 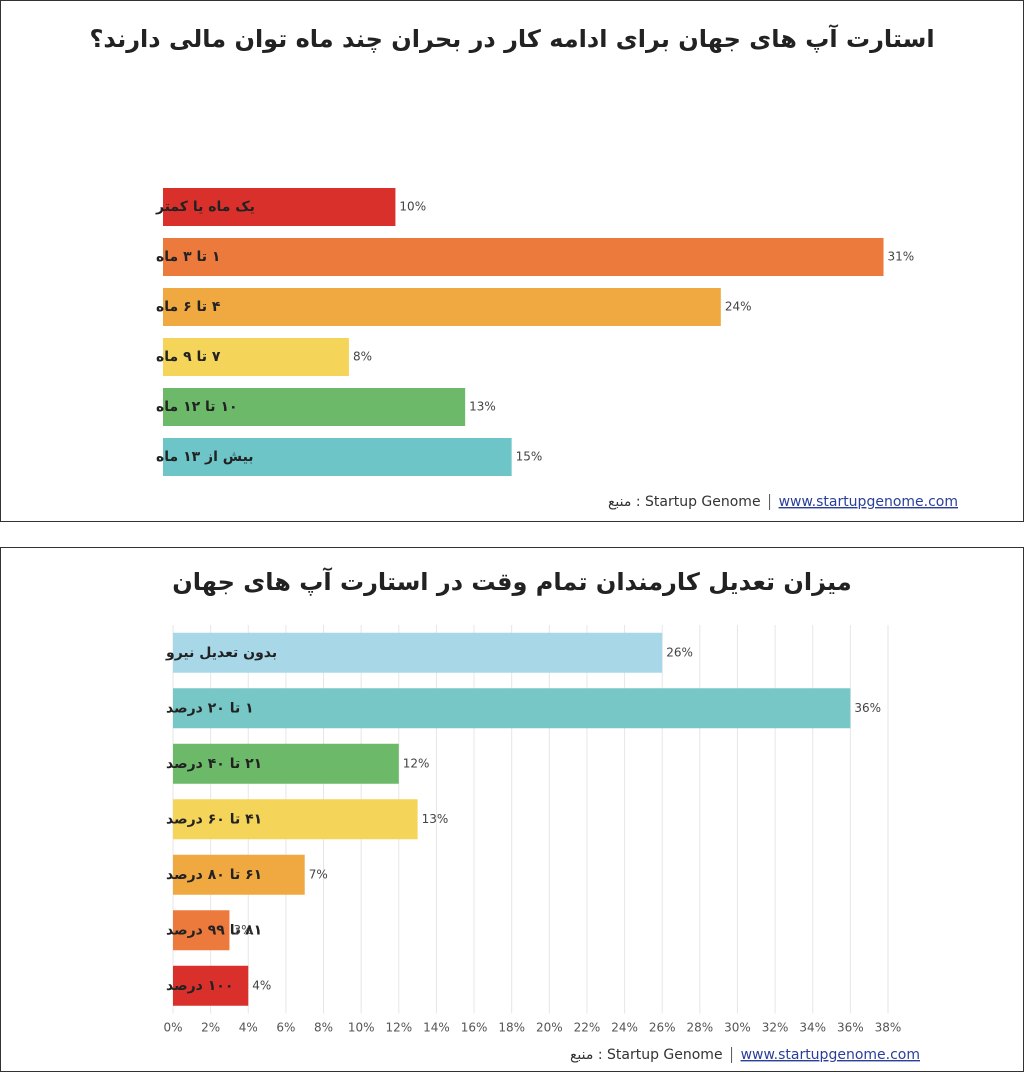 I want to click on category-label: ۸۱ تا ۹۹ درصد, so click(x=214, y=930).